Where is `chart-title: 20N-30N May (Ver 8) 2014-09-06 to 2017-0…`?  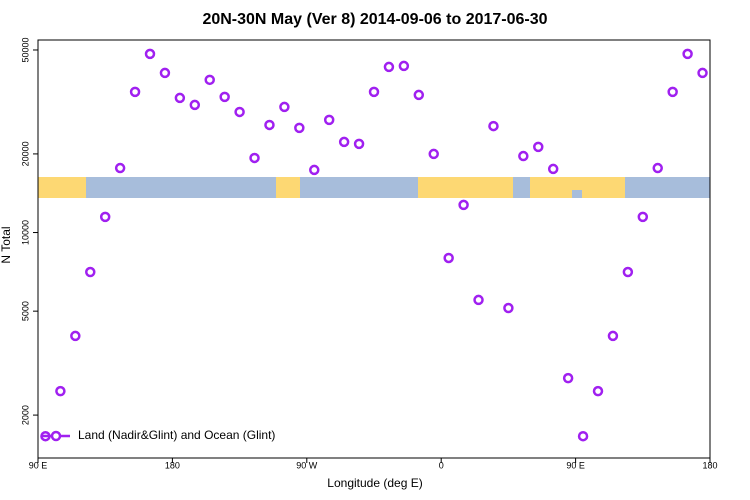
chart-title: 20N-30N May (Ver 8) 2014-09-06 to 2017-0… is located at coordinates (374, 19).